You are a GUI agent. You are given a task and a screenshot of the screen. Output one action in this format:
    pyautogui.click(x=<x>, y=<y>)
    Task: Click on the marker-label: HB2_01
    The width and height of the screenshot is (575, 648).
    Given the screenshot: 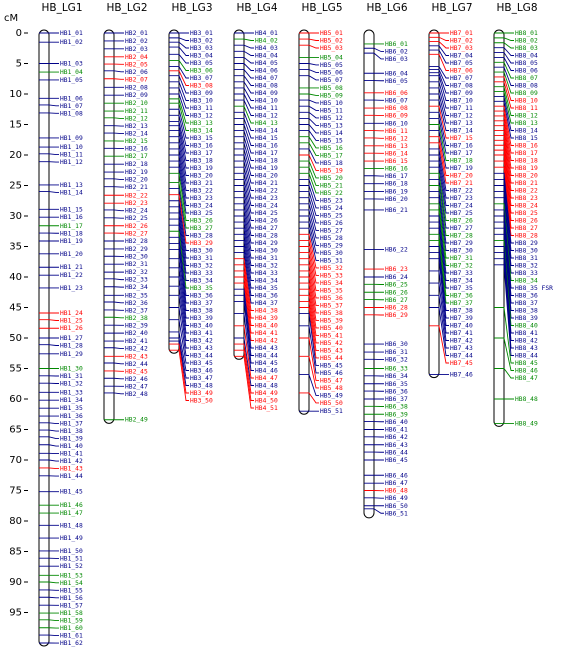 What is the action you would take?
    pyautogui.click(x=136, y=33)
    